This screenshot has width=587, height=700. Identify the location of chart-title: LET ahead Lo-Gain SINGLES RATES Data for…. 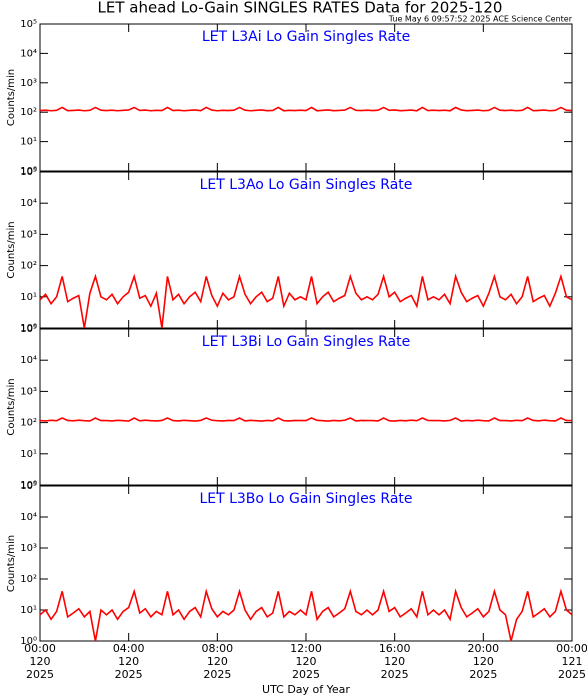
(300, 8).